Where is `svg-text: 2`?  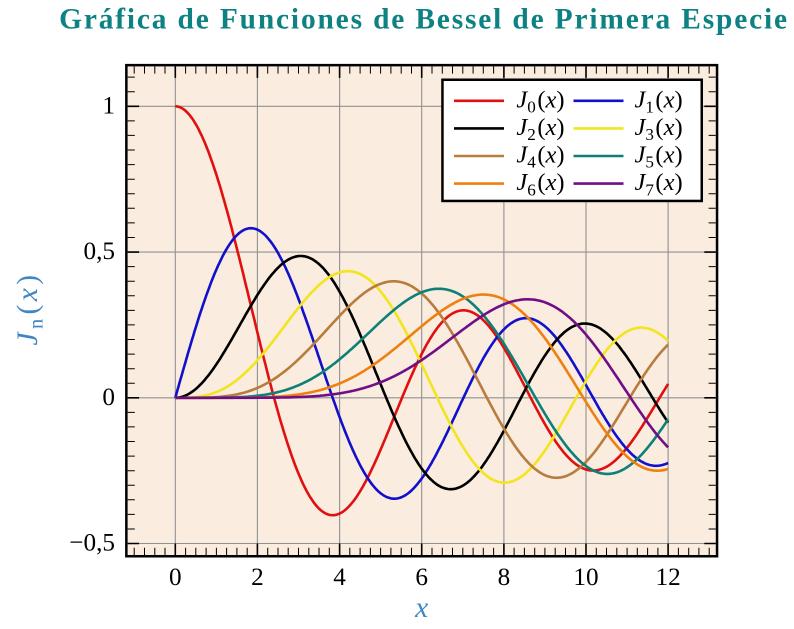
svg-text: 2 is located at coordinates (257, 577).